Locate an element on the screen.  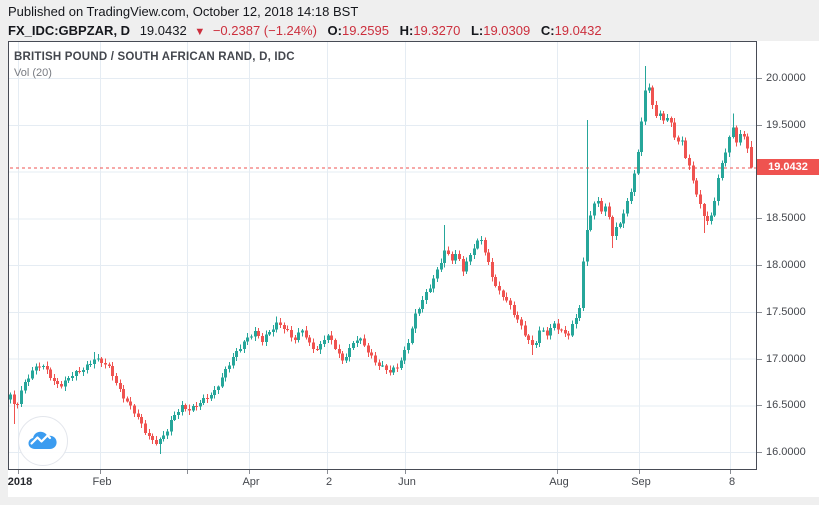
high-label: H: is located at coordinates (406, 30).